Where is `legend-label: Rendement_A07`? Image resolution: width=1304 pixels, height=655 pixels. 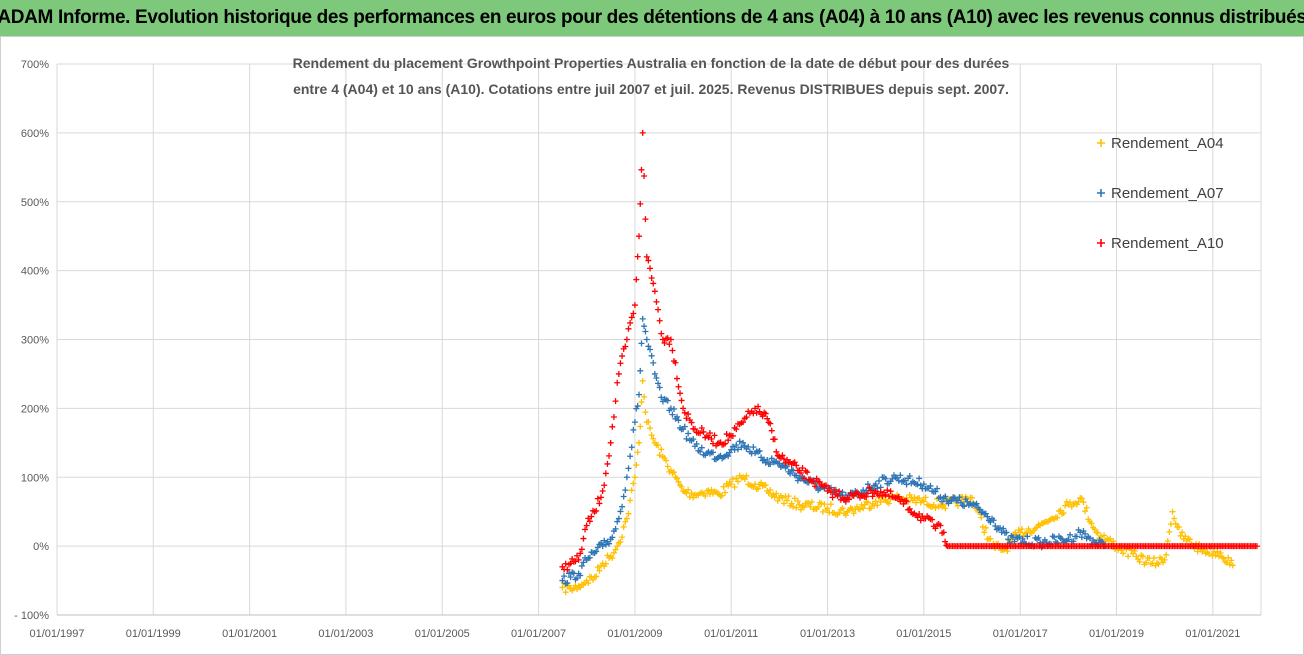 legend-label: Rendement_A07 is located at coordinates (1167, 193).